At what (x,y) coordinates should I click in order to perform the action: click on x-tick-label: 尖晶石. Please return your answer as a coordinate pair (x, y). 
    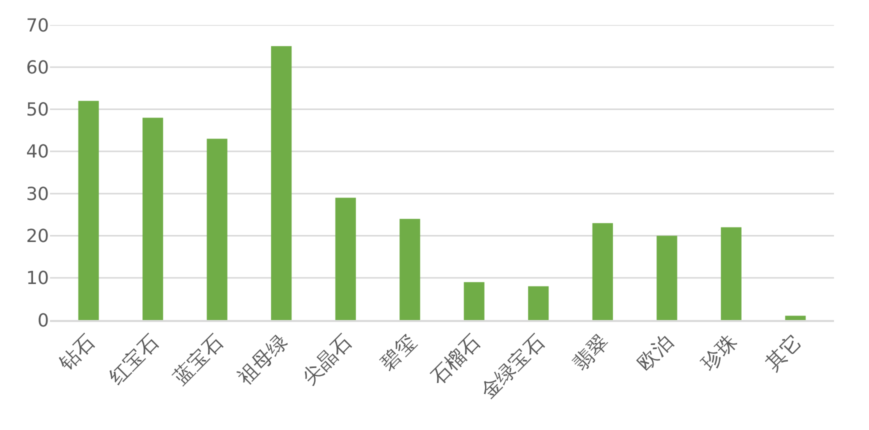
    Looking at the image, I should click on (326, 360).